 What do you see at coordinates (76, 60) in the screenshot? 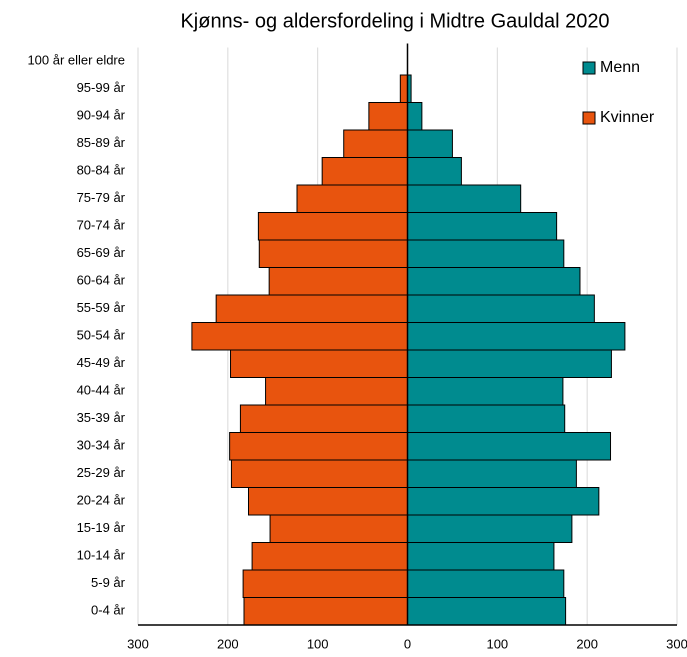
I see `y-tick-label: 100 år eller eldre` at bounding box center [76, 60].